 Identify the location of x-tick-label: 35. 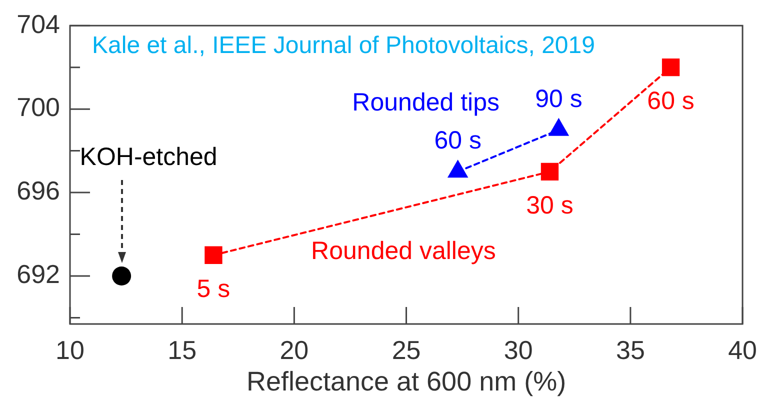
(630, 349).